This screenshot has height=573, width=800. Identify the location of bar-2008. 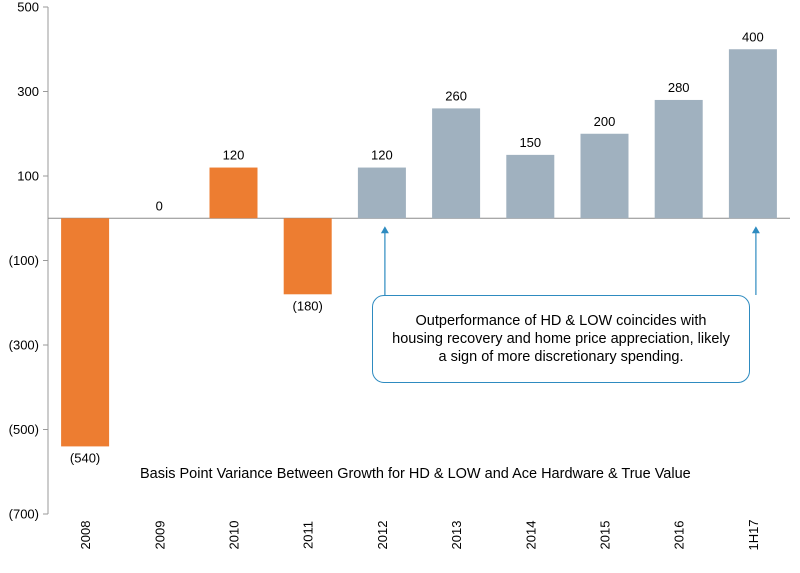
(85, 332).